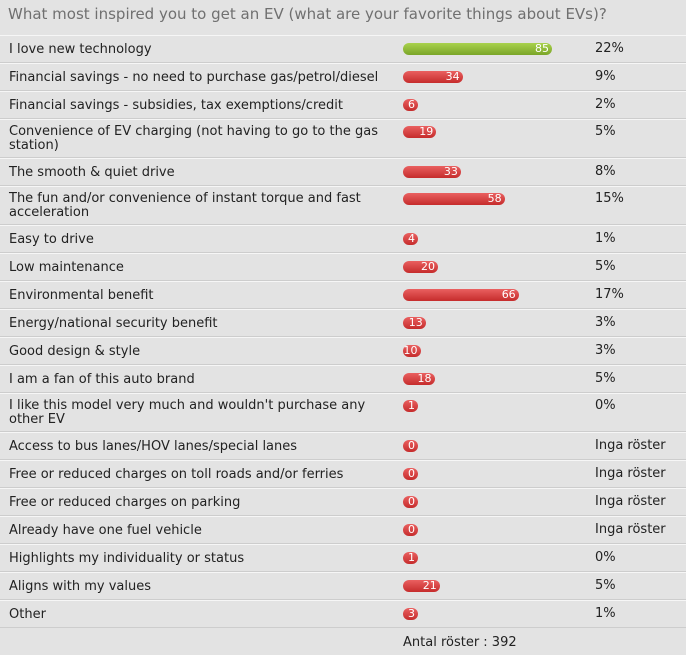  I want to click on result-bar: 10, so click(412, 351).